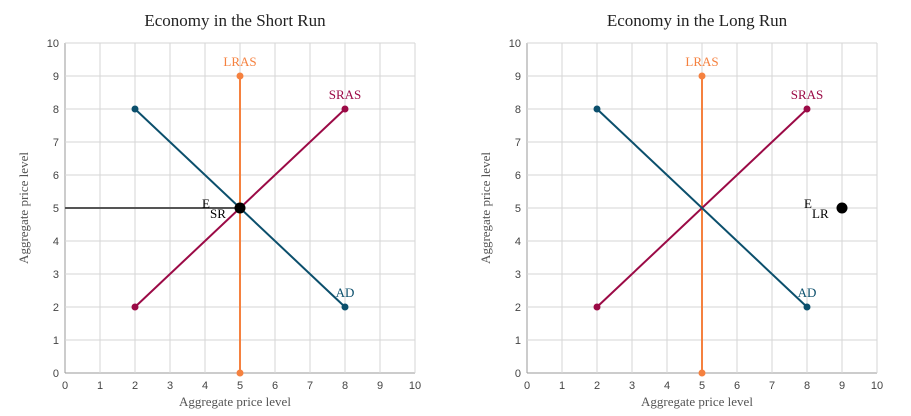  Describe the element at coordinates (218, 213) in the screenshot. I see `equilibrium-subscript: SR` at that location.